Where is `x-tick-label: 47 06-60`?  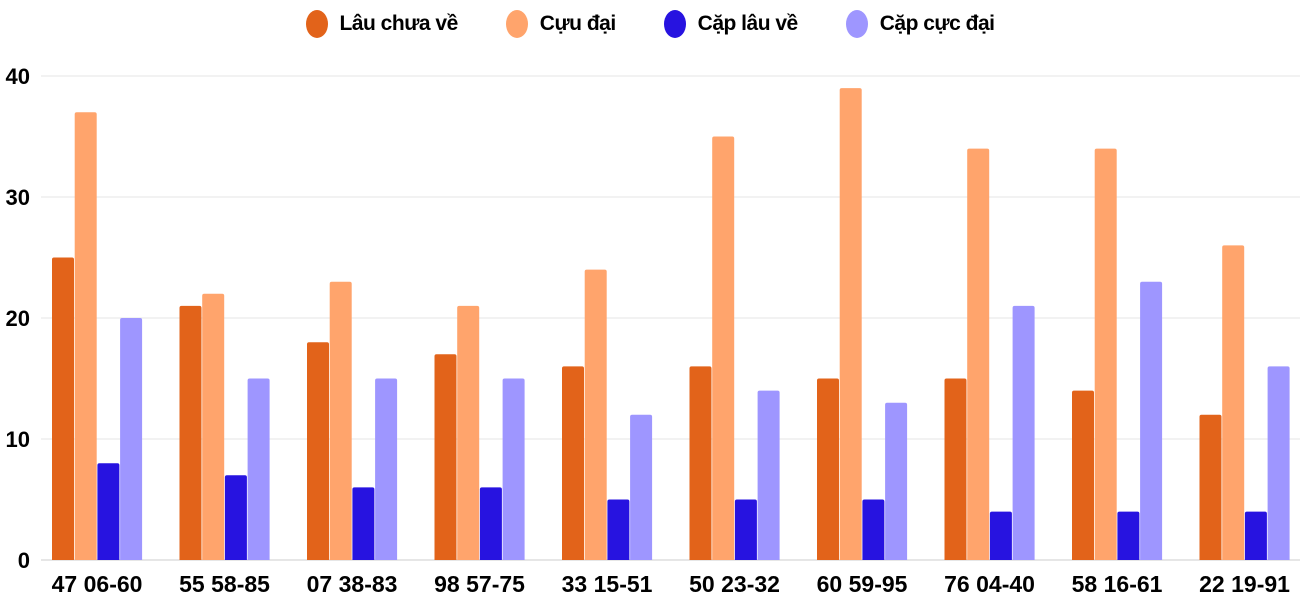 x-tick-label: 47 06-60 is located at coordinates (97, 584).